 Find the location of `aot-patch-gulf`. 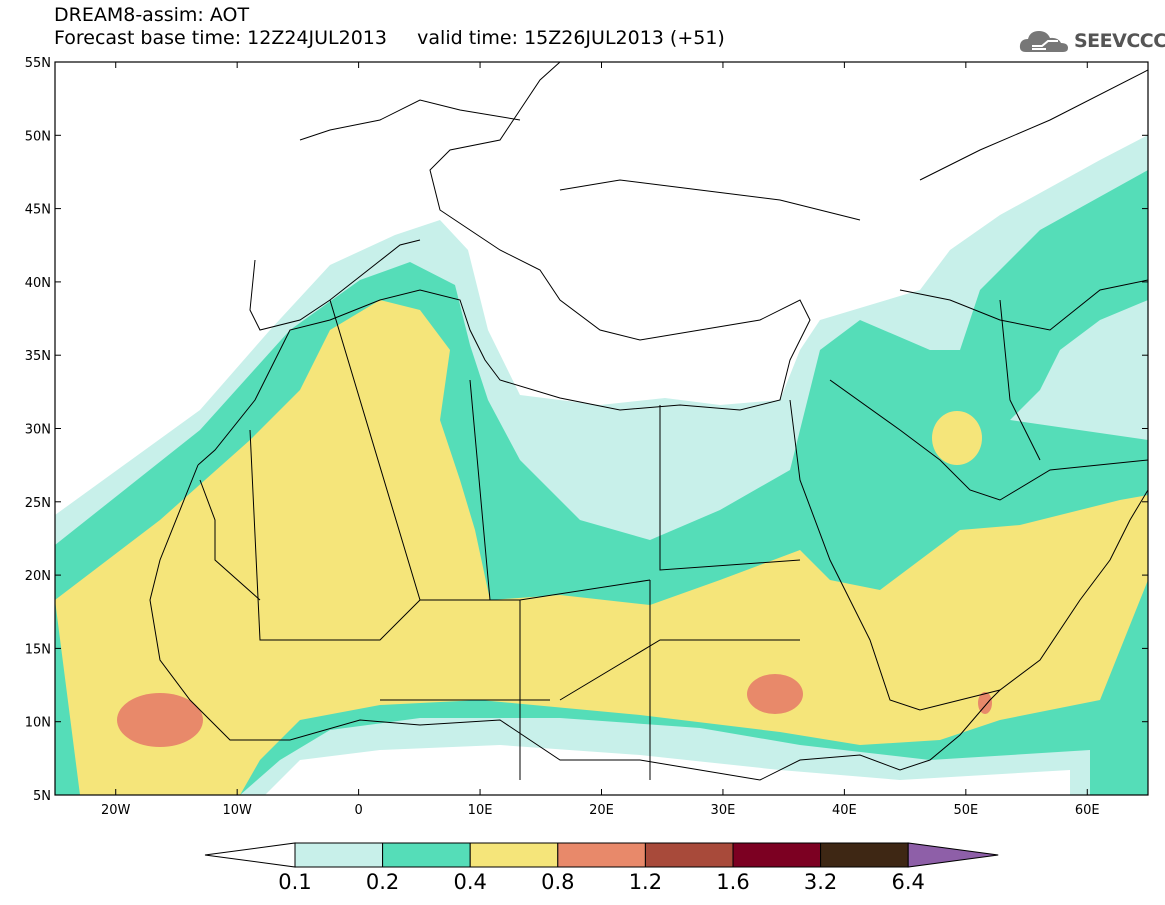

aot-patch-gulf is located at coordinates (957, 438).